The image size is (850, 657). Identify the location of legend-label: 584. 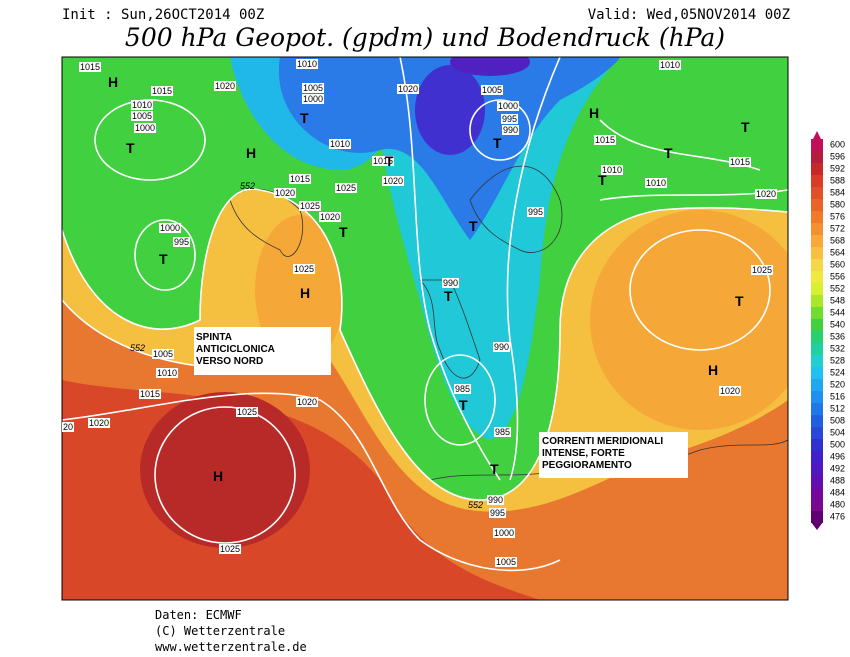
(837, 192).